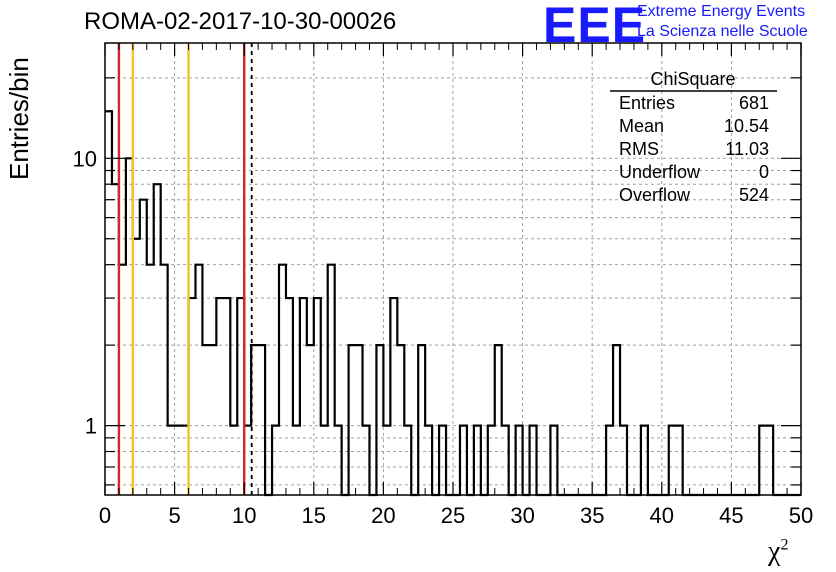 This screenshot has height=572, width=836. I want to click on stats-row-value: 11.03, so click(747, 149).